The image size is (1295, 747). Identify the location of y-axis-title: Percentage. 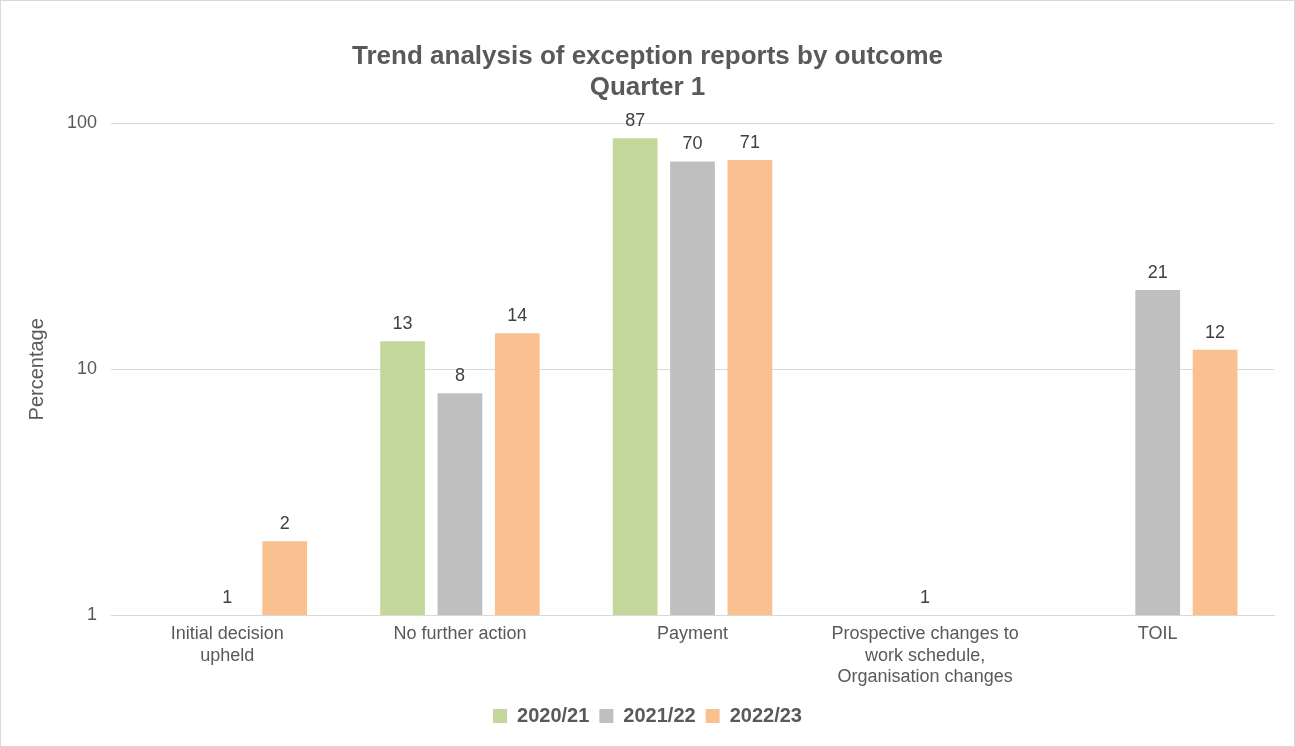
(35, 369).